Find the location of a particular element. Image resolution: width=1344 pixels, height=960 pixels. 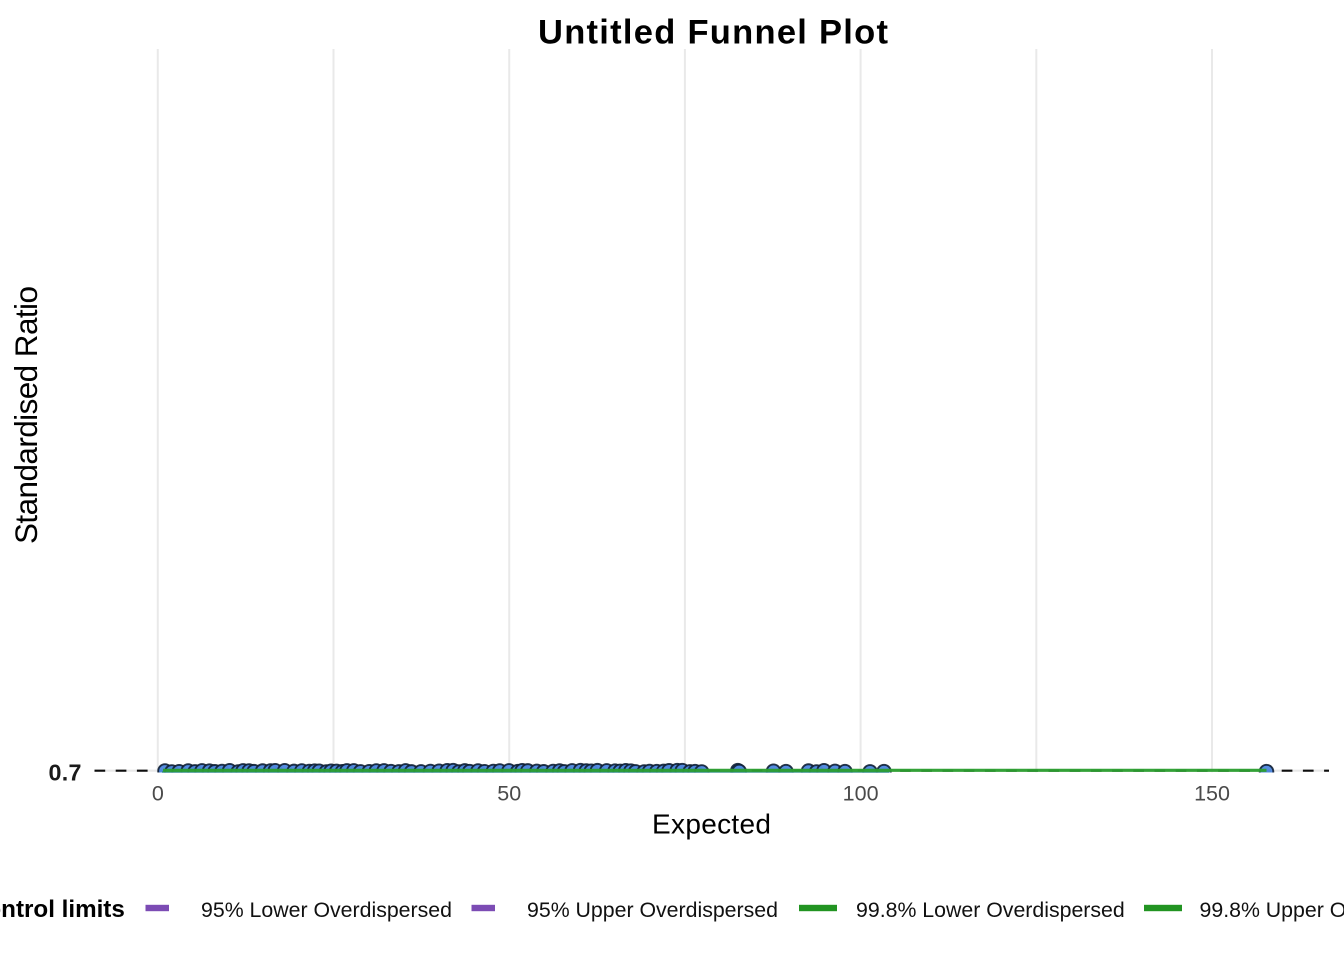

svg-text: Untitled Funnel Plot is located at coordinates (713, 33).